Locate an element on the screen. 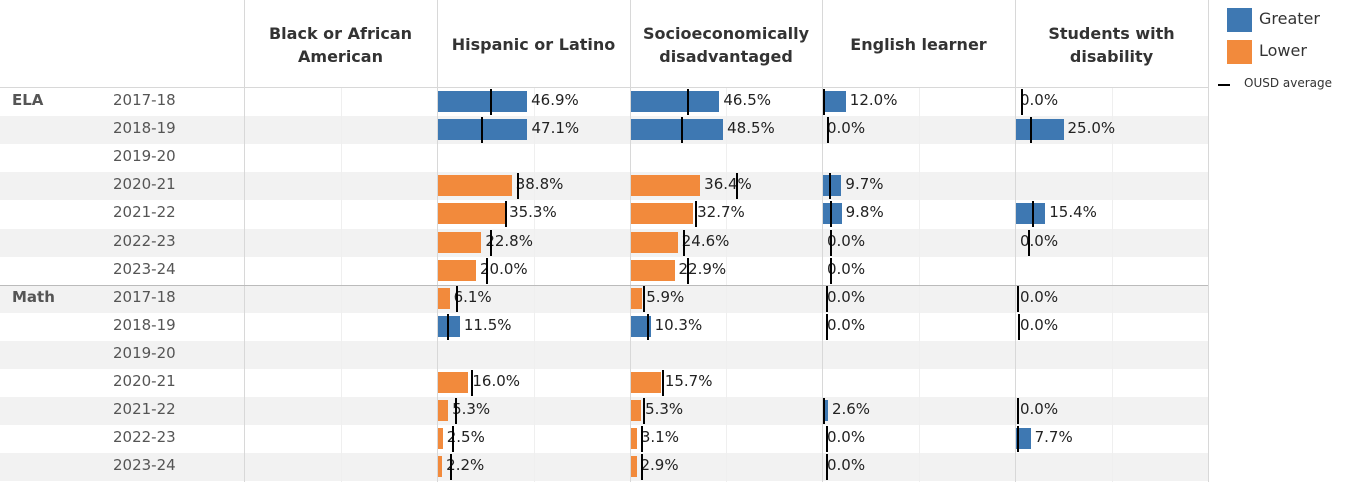 This screenshot has width=1359, height=482. value-label: 10.3% is located at coordinates (678, 324).